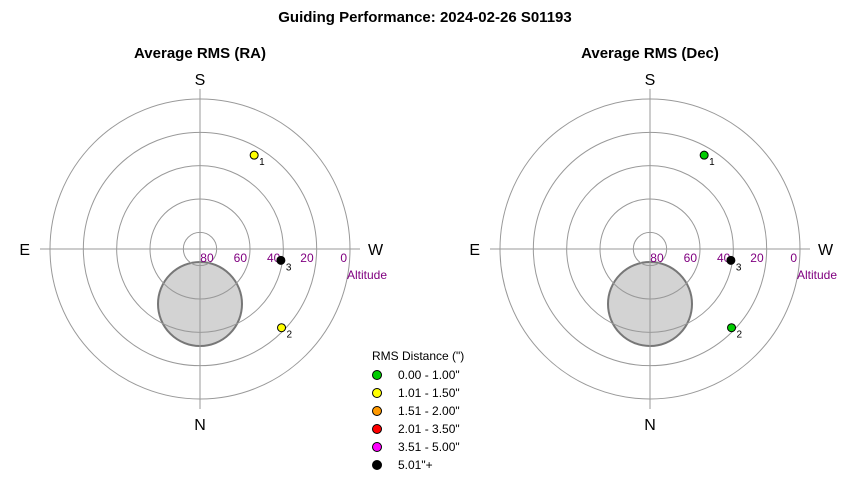  I want to click on legend-item: 0.00 - 1.00", so click(418, 375).